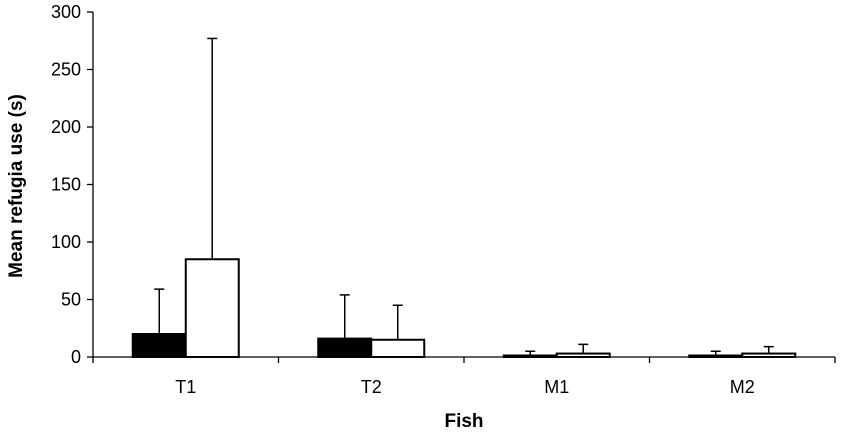 The height and width of the screenshot is (438, 850). Describe the element at coordinates (76, 357) in the screenshot. I see `y-tick-label-0: 0` at that location.